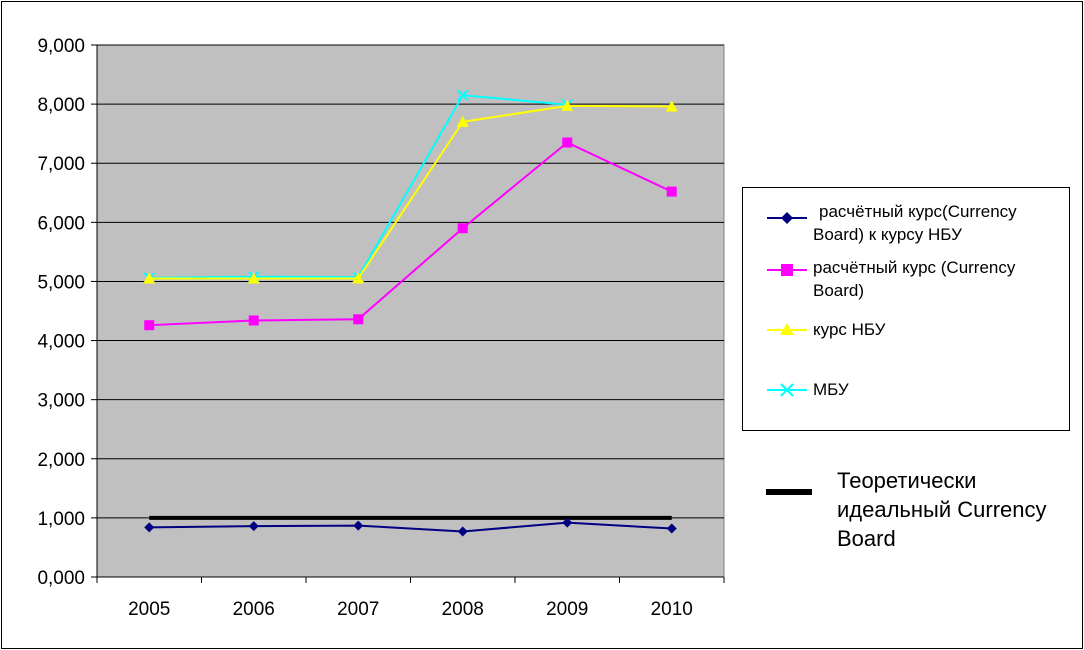  What do you see at coordinates (61, 164) in the screenshot?
I see `y-tick-label: 7,000` at bounding box center [61, 164].